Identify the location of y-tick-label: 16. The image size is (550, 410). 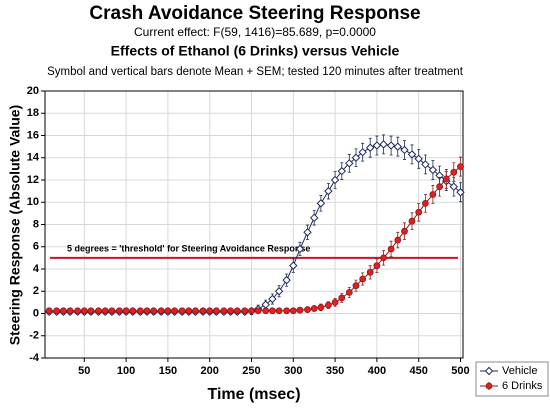
(33, 135).